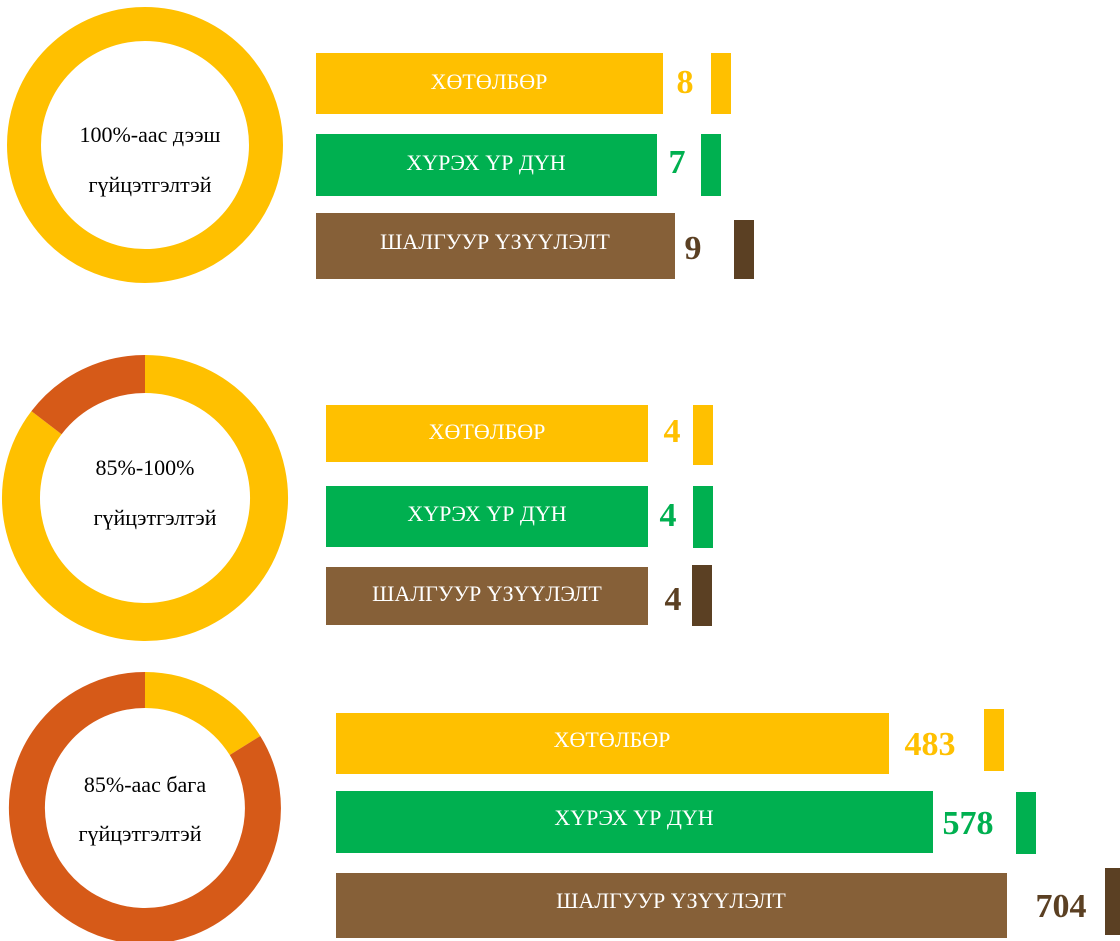 This screenshot has width=1120, height=941. I want to click on bar-value: 578, so click(968, 823).